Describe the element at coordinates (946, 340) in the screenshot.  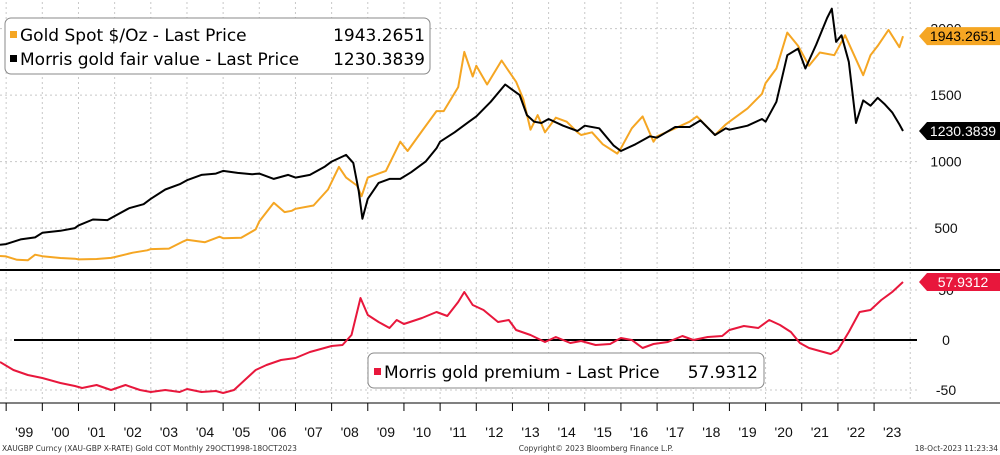
I see `y-tick-label: 0` at that location.